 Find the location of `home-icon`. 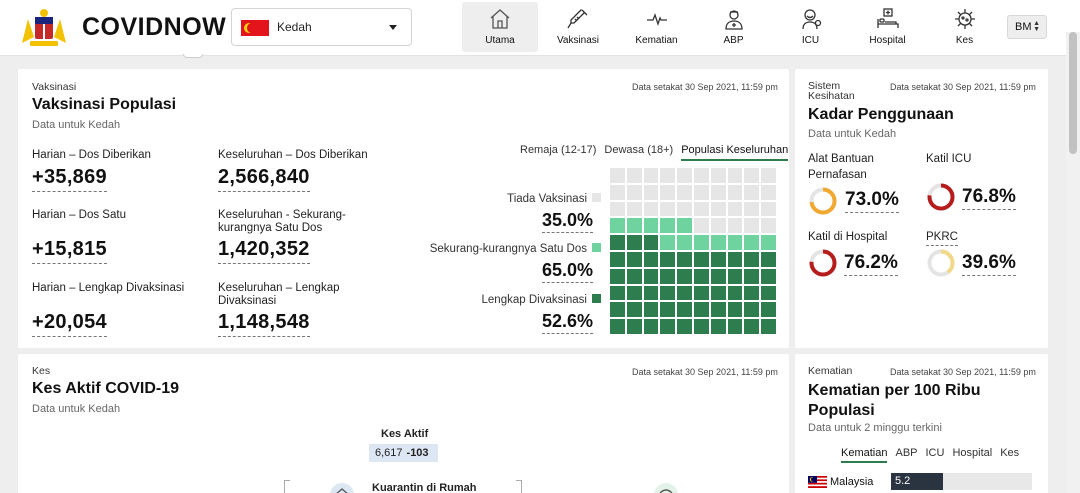

home-icon is located at coordinates (500, 19).